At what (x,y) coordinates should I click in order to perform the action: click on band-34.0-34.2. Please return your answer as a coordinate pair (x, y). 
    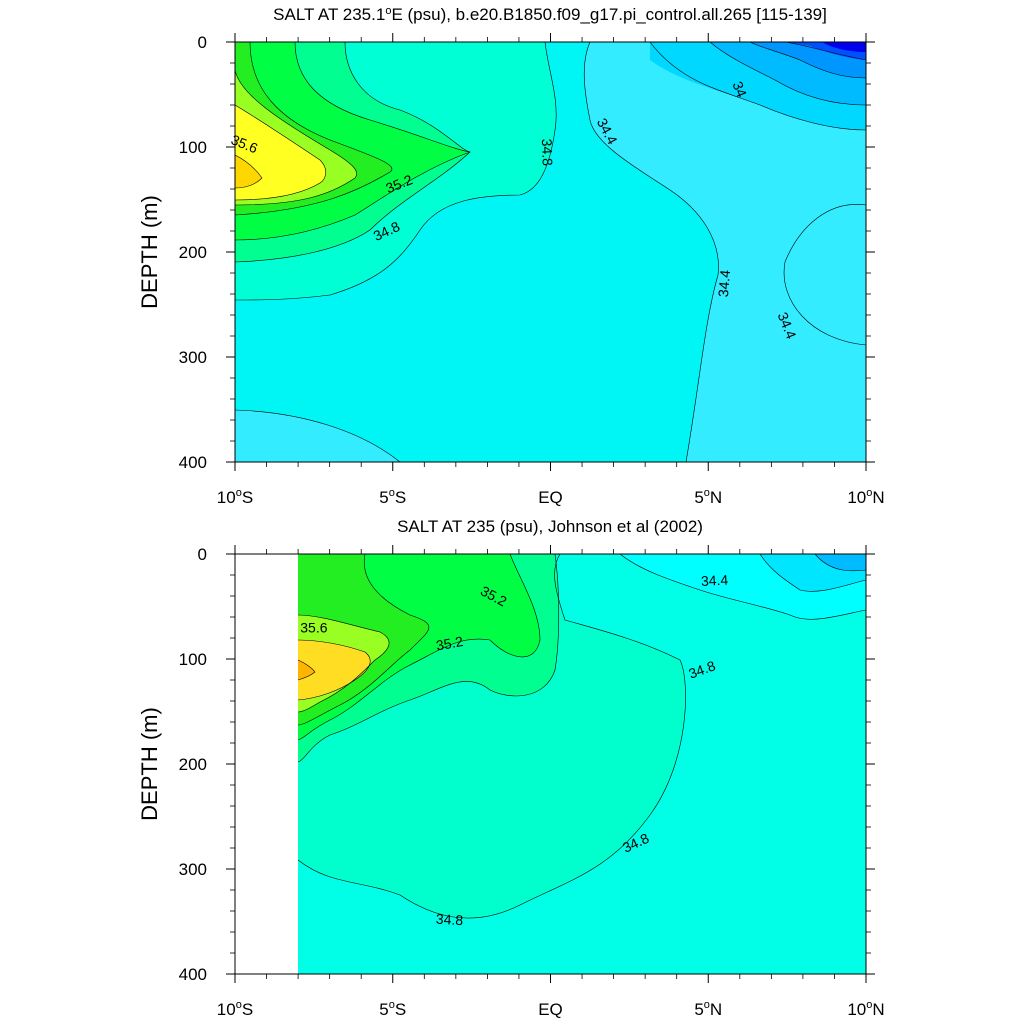
    Looking at the image, I should click on (840, 562).